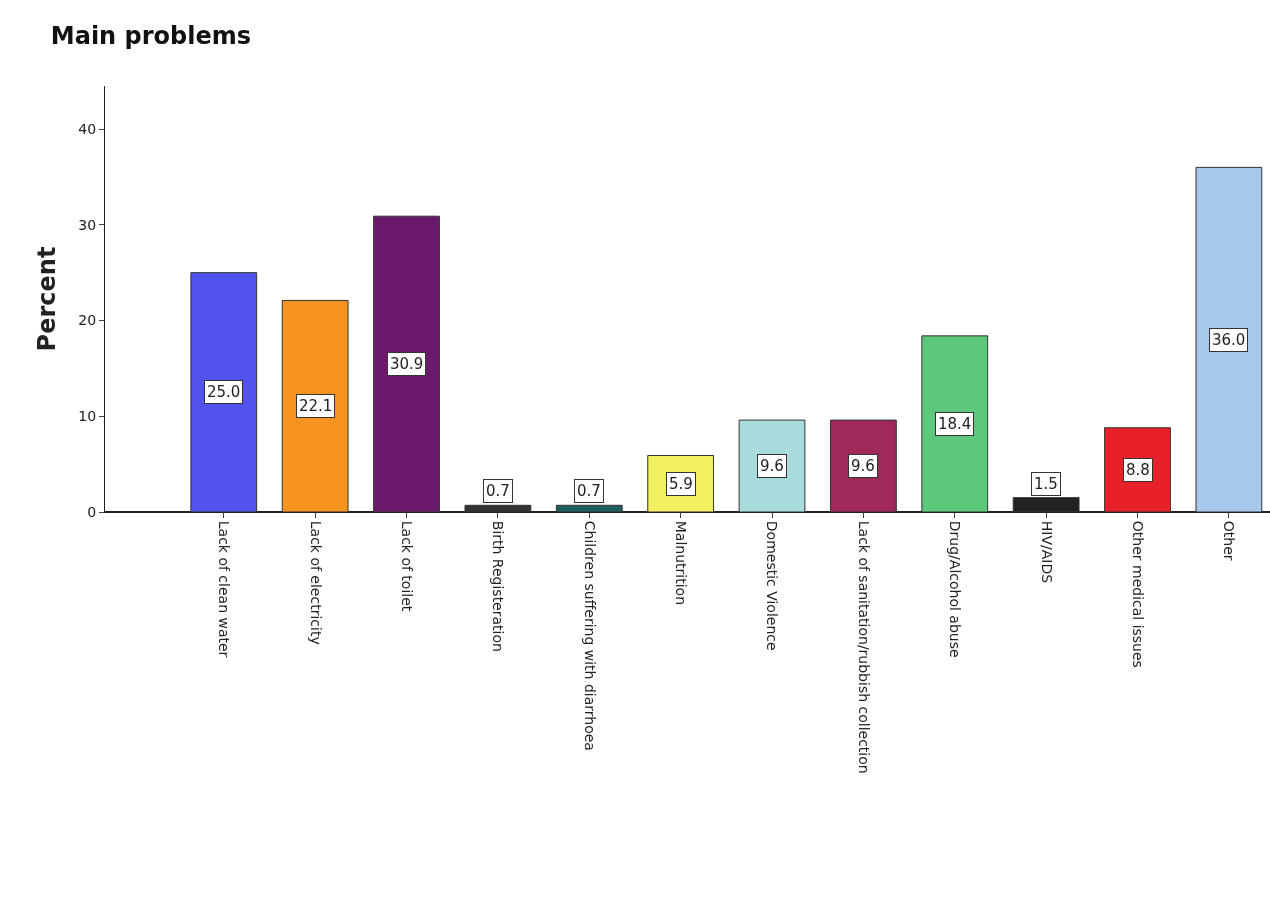 This screenshot has width=1270, height=922. I want to click on y-tick-label: 20, so click(87, 320).